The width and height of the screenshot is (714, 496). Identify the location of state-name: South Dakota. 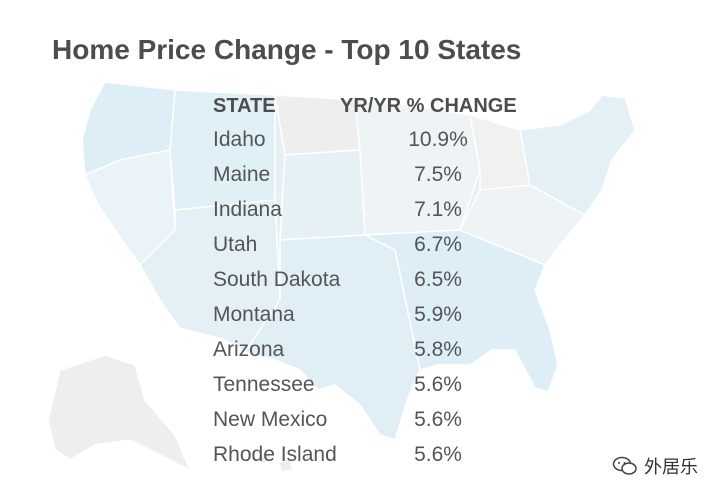
(277, 279).